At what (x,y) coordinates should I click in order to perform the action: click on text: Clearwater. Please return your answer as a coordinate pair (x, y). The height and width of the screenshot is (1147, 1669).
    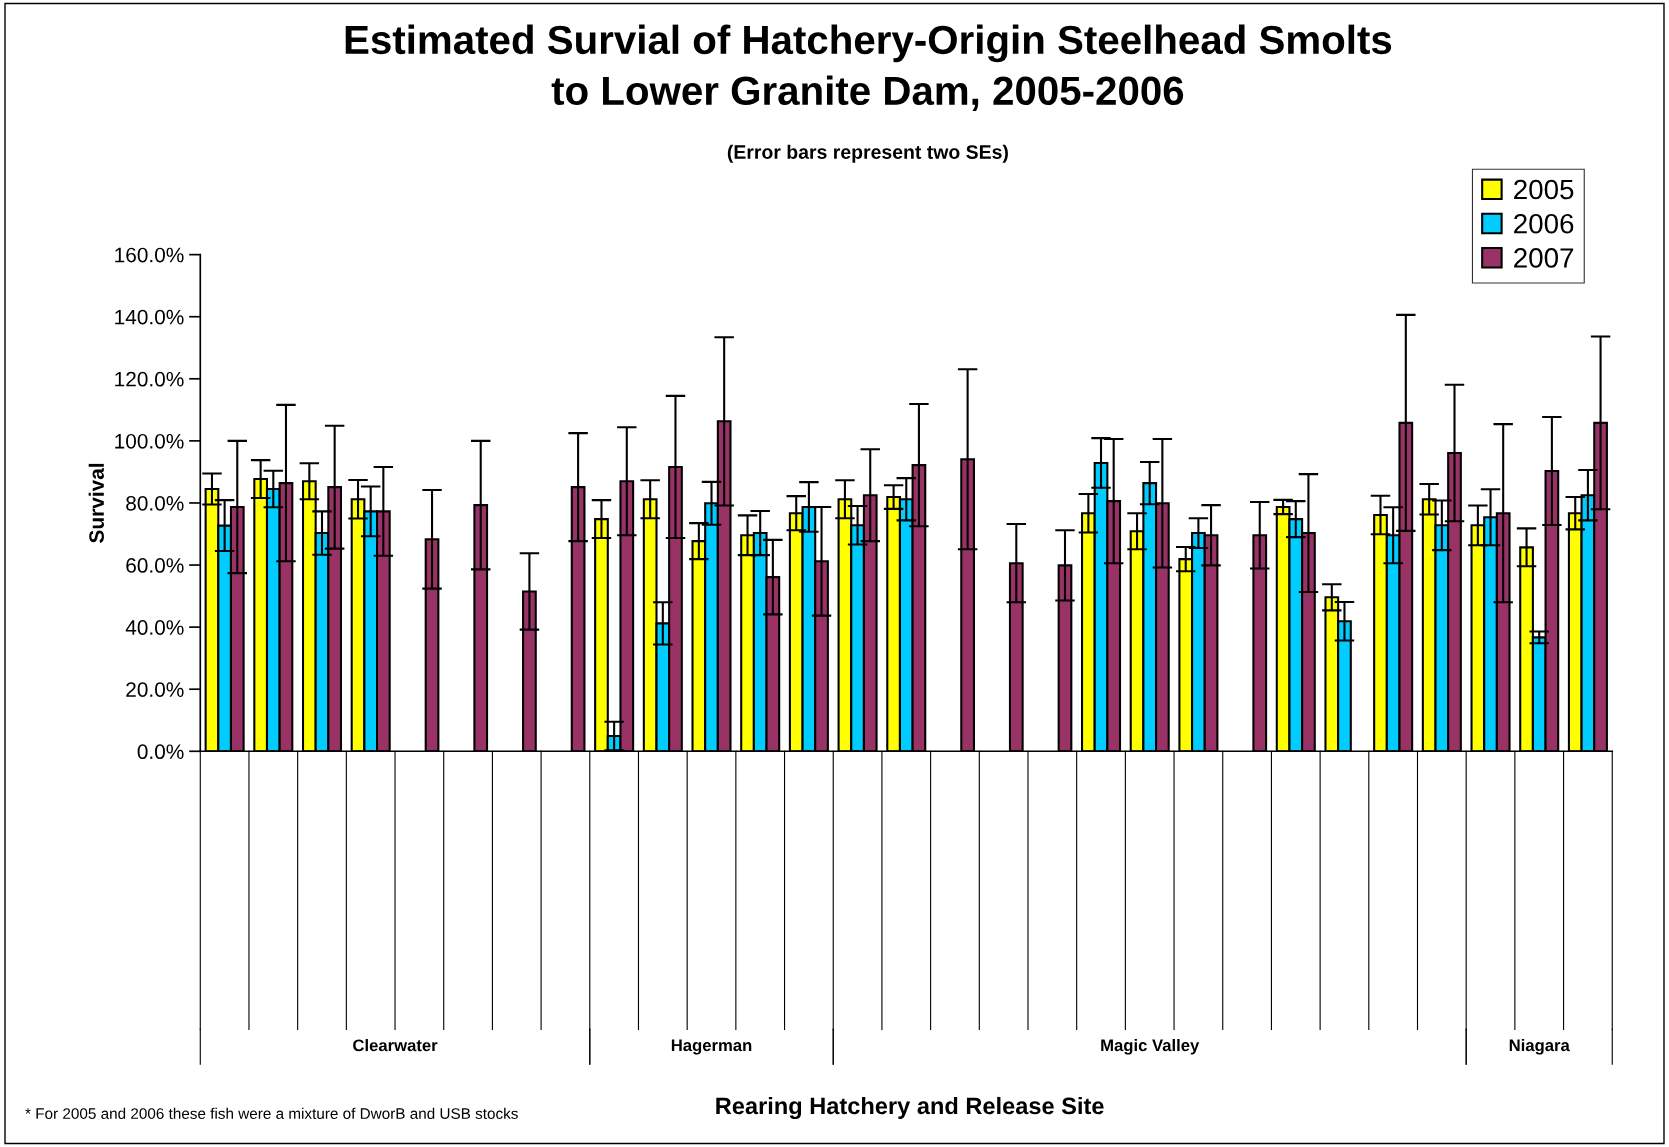
    Looking at the image, I should click on (395, 1045).